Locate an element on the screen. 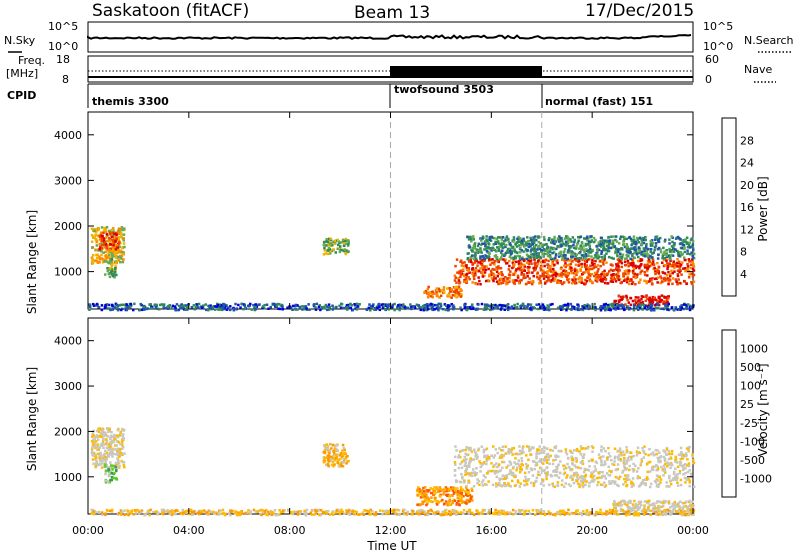 The height and width of the screenshot is (554, 800). freq-block is located at coordinates (466, 71).